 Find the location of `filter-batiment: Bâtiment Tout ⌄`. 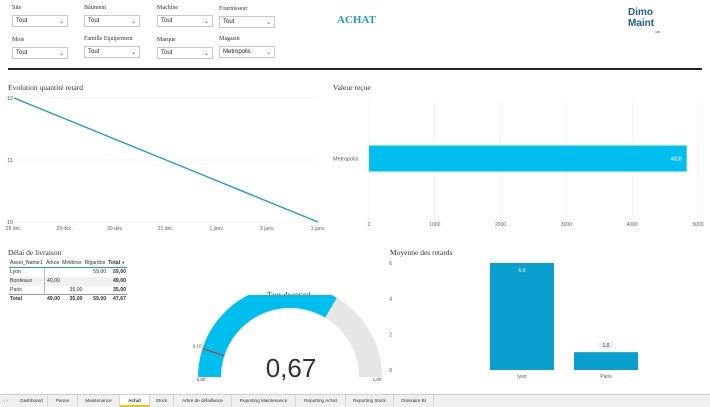

filter-batiment: Bâtiment Tout ⌄ is located at coordinates (112, 16).